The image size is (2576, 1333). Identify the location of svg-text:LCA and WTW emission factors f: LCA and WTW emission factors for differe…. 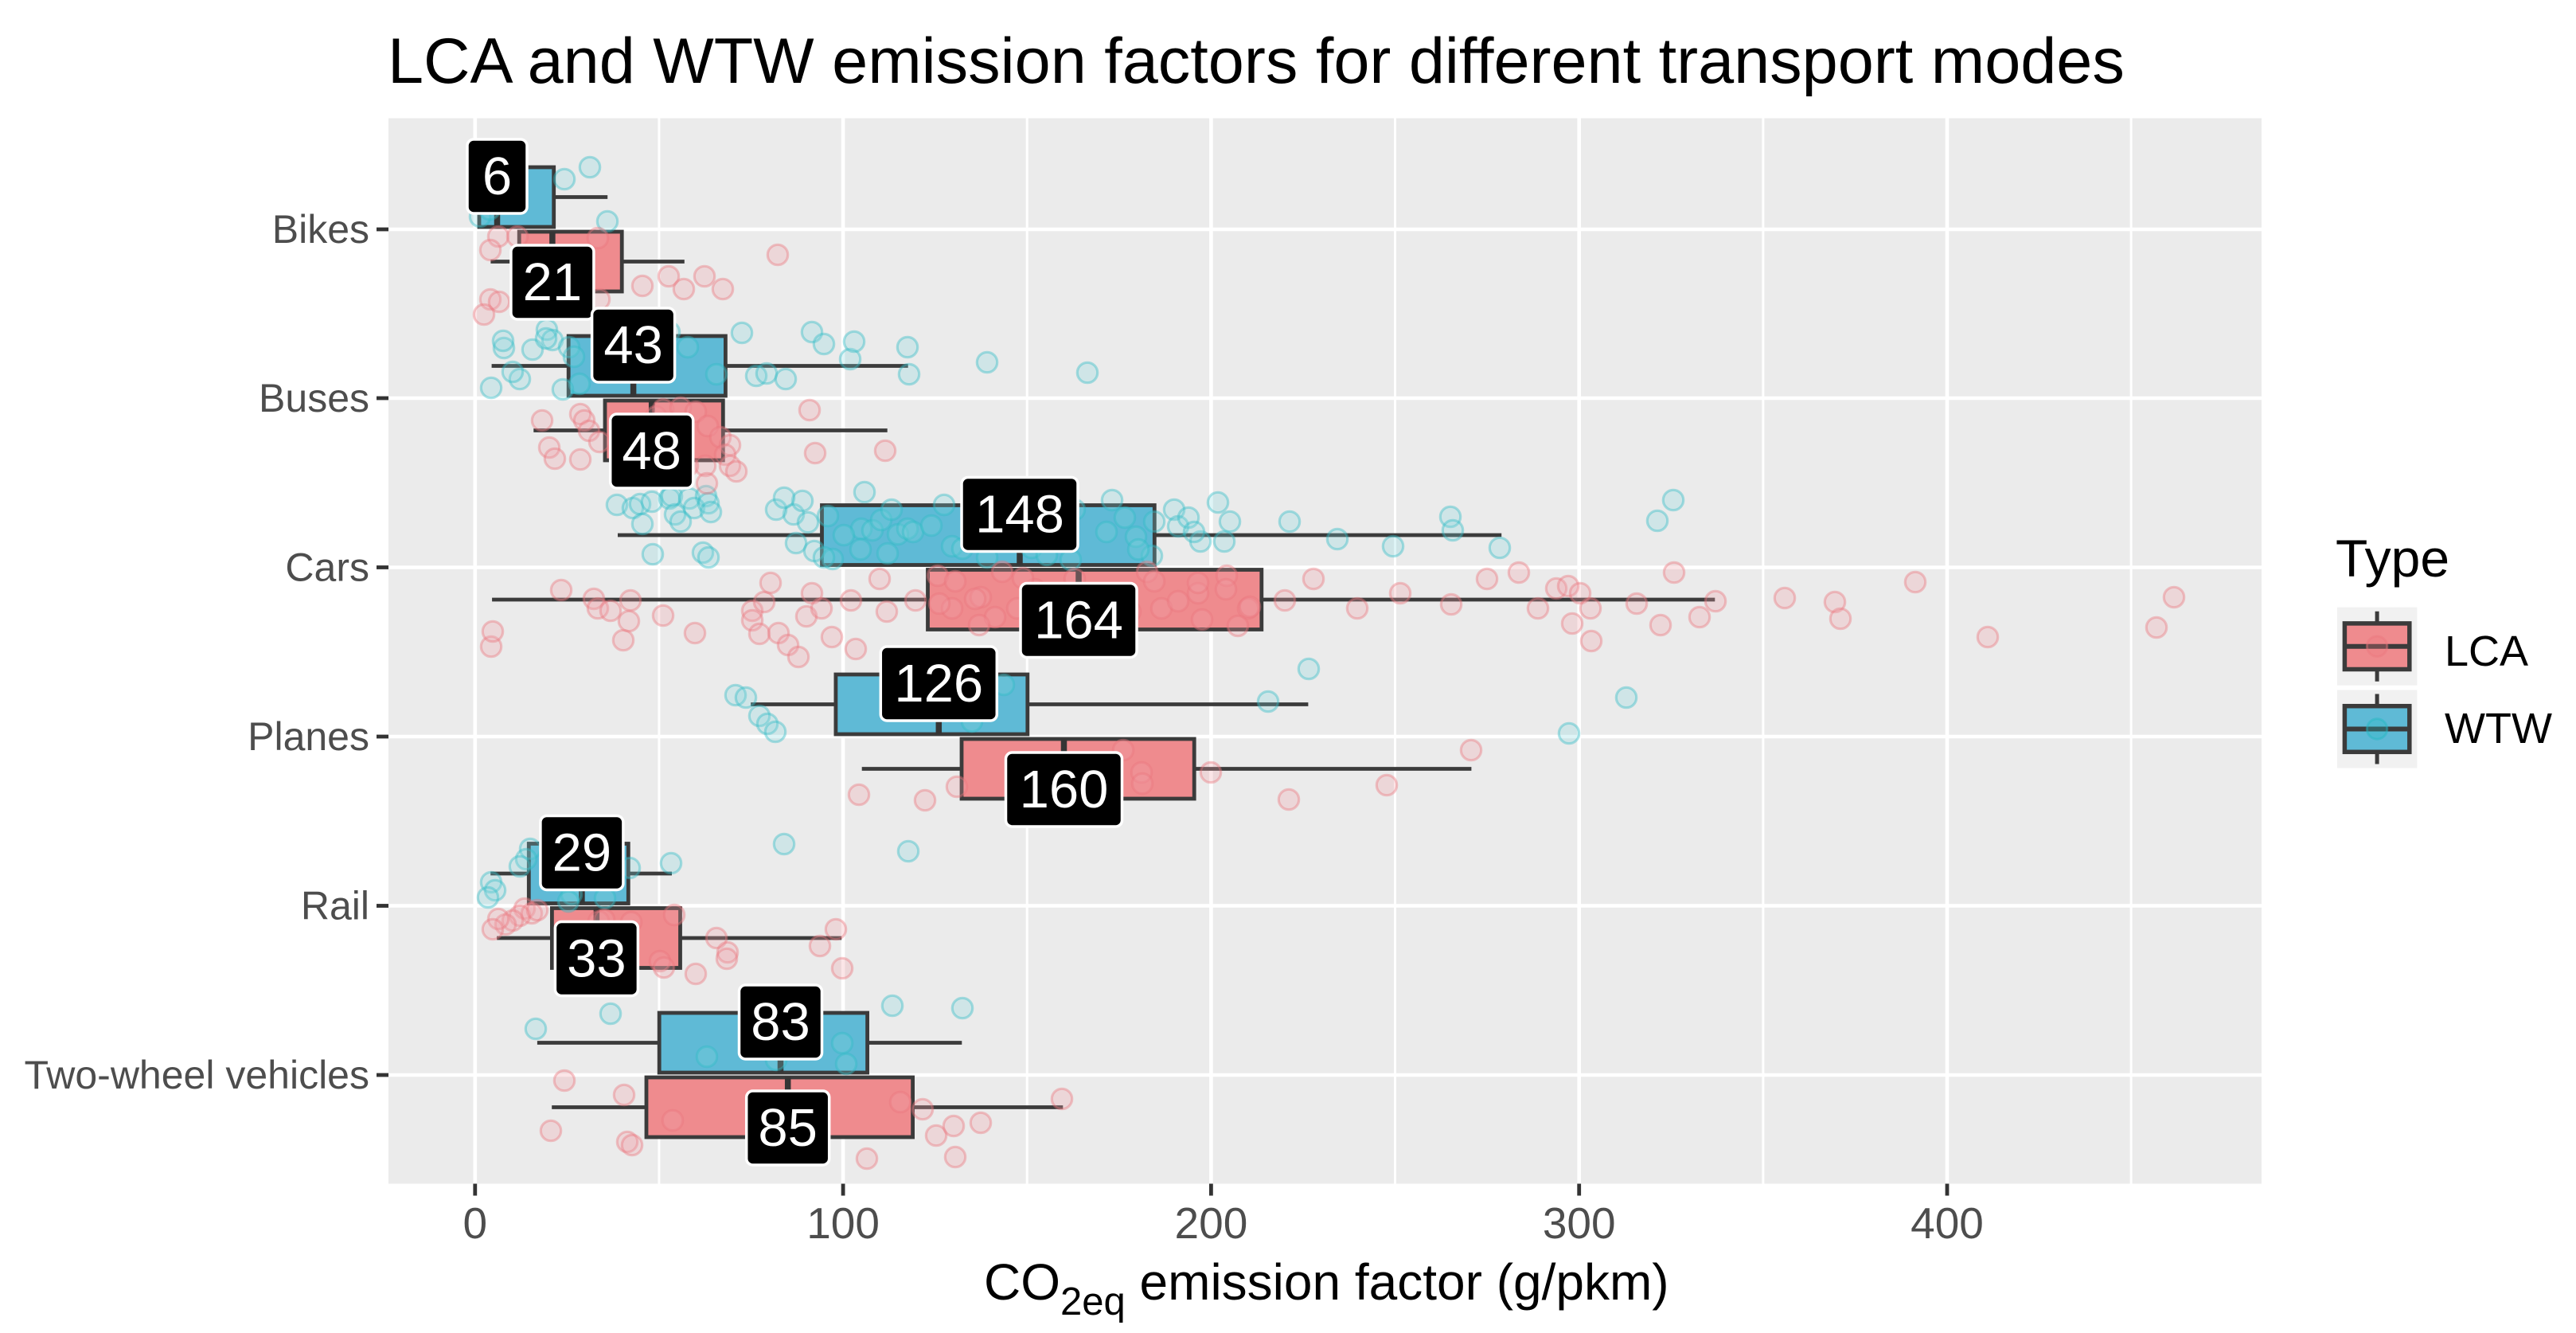
(1256, 61).